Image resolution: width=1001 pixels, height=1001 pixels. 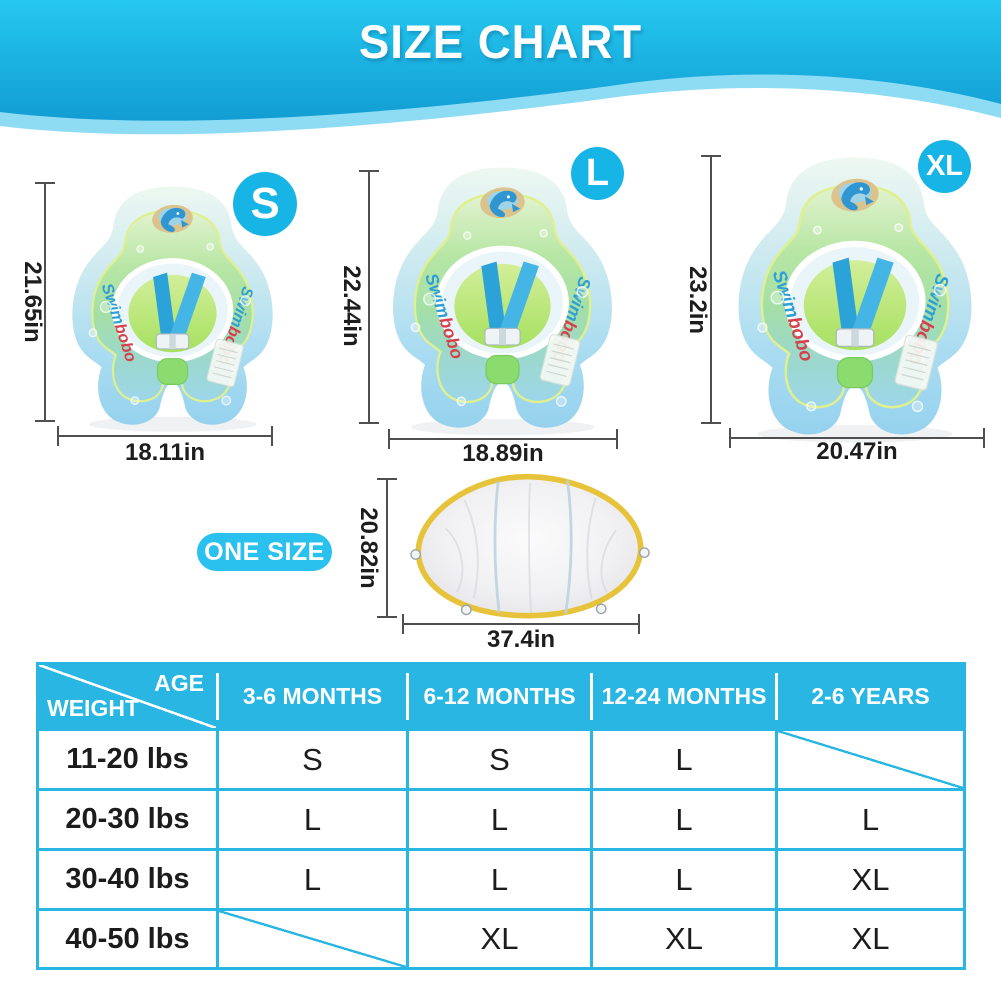 I want to click on row-header-weight: 30-40 lbs, so click(x=127, y=879).